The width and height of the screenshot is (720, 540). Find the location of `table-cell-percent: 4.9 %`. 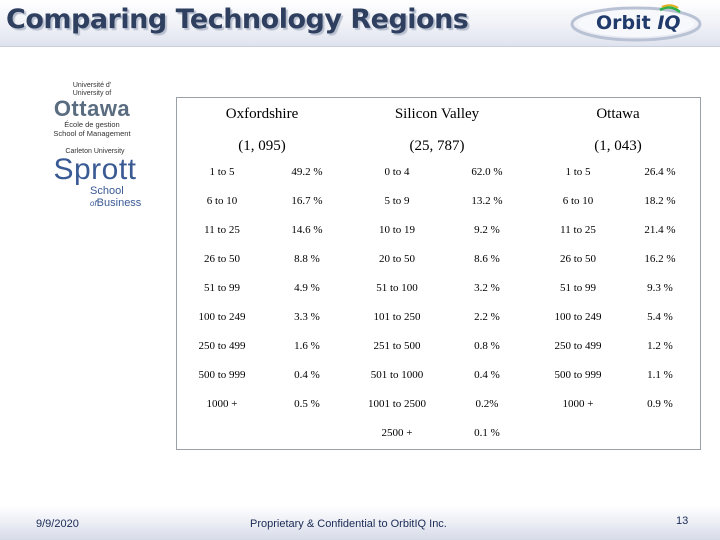

table-cell-percent: 4.9 % is located at coordinates (307, 288).